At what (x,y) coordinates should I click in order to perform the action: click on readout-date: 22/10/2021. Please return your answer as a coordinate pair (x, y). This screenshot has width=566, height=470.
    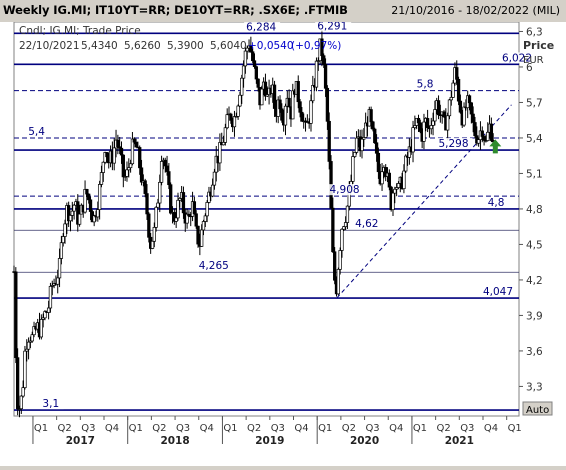
    Looking at the image, I should click on (49, 46).